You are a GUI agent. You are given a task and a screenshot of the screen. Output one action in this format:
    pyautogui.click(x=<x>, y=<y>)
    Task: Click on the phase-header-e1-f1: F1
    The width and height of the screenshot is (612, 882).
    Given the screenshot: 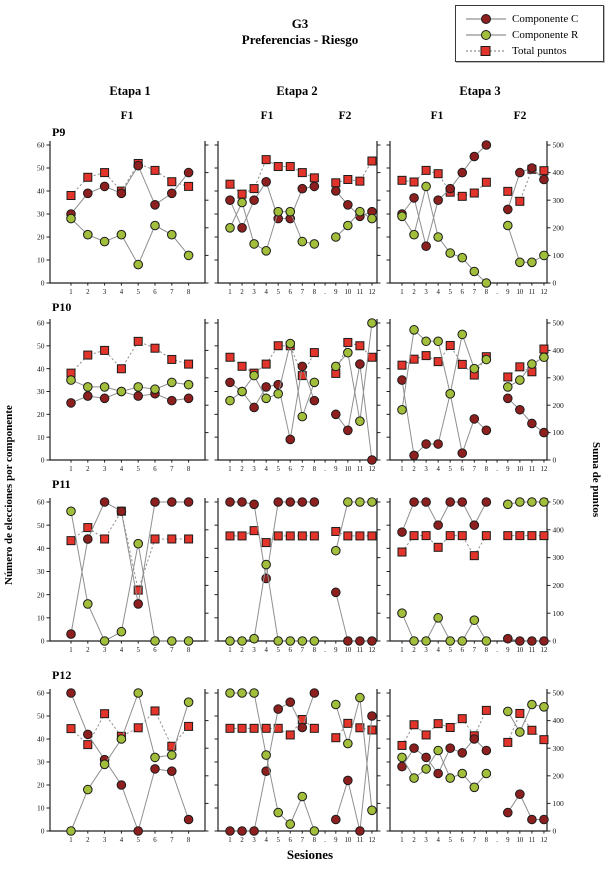 What is the action you would take?
    pyautogui.click(x=127, y=116)
    